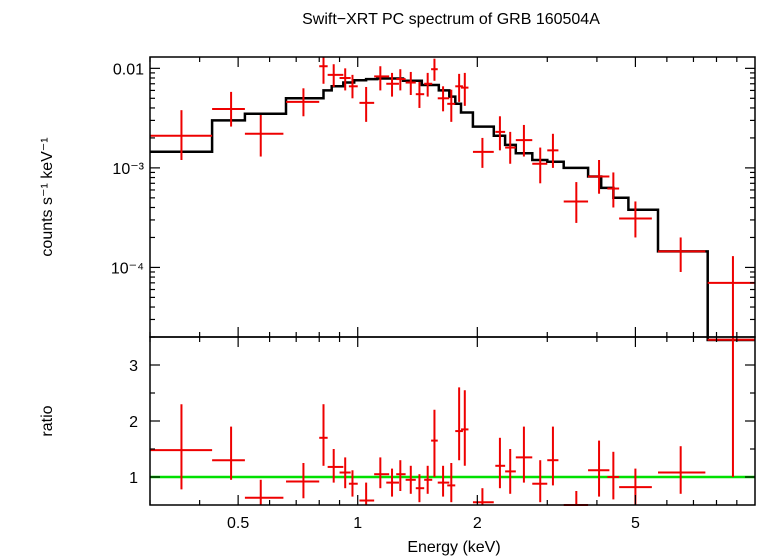  I want to click on x-tick-label: 0.5, so click(238, 523).